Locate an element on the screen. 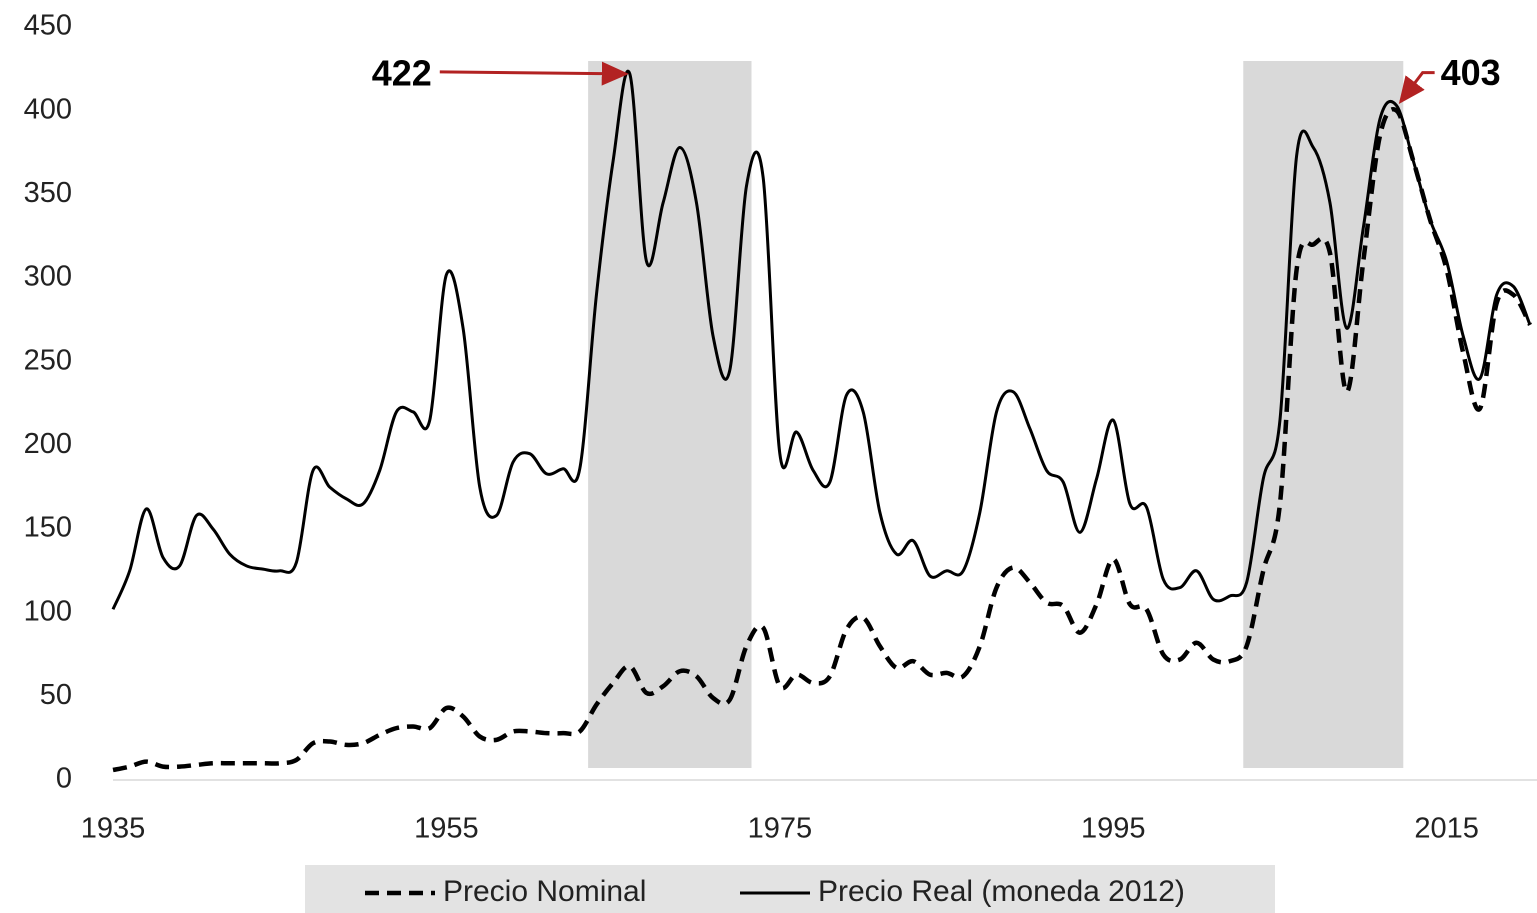 The width and height of the screenshot is (1537, 913). x-tick-label: 1975 is located at coordinates (780, 829).